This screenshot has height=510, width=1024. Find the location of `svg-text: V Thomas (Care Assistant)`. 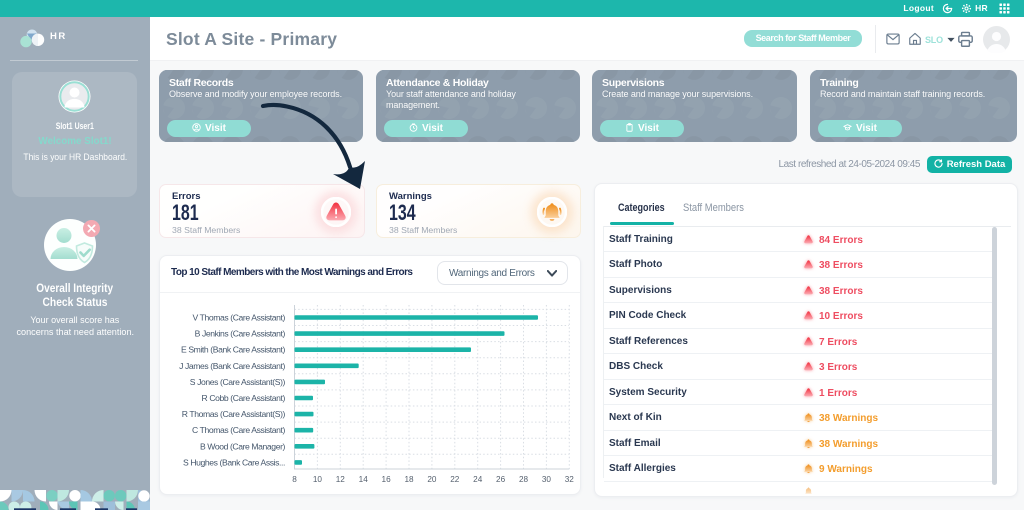

svg-text: V Thomas (Care Assistant) is located at coordinates (238, 318).